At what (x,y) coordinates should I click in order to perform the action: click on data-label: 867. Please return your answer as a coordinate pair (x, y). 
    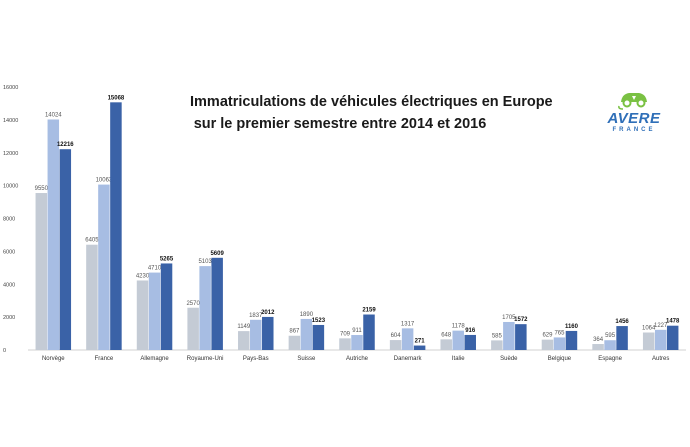
    Looking at the image, I should click on (294, 332).